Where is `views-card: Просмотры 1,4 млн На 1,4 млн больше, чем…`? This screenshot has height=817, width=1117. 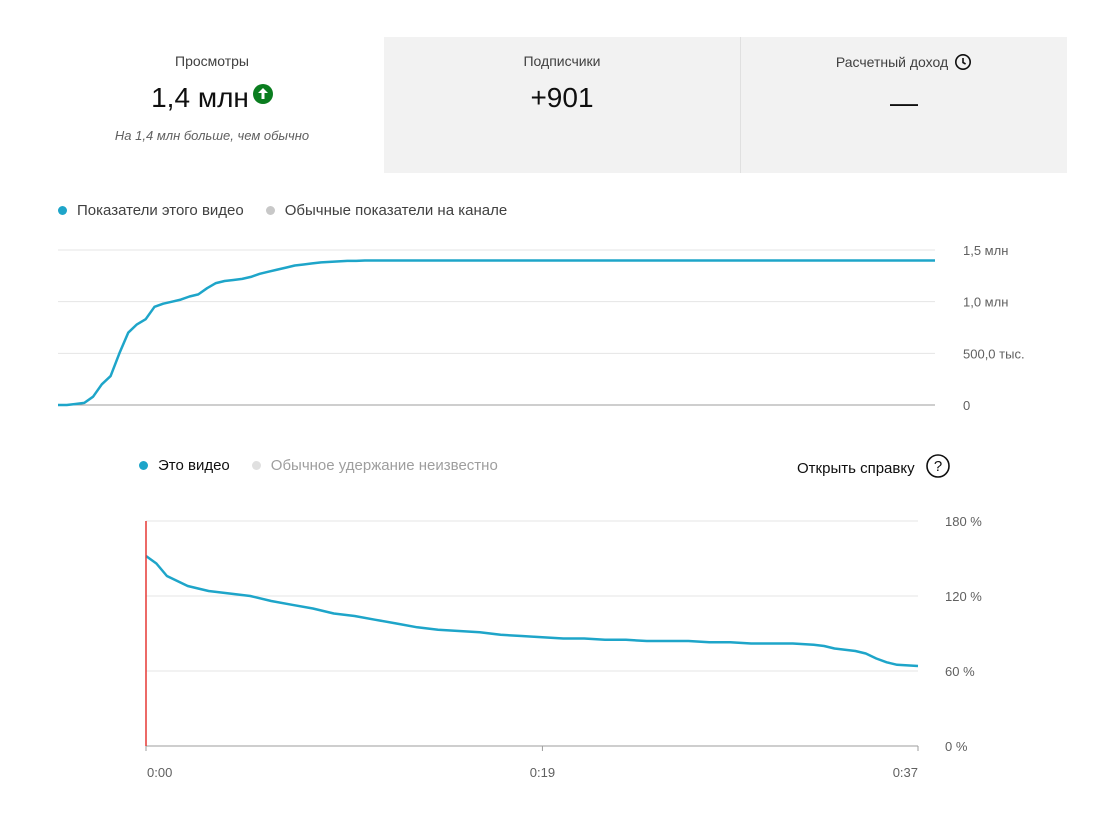 views-card: Просмотры 1,4 млн На 1,4 млн больше, чем… is located at coordinates (212, 105).